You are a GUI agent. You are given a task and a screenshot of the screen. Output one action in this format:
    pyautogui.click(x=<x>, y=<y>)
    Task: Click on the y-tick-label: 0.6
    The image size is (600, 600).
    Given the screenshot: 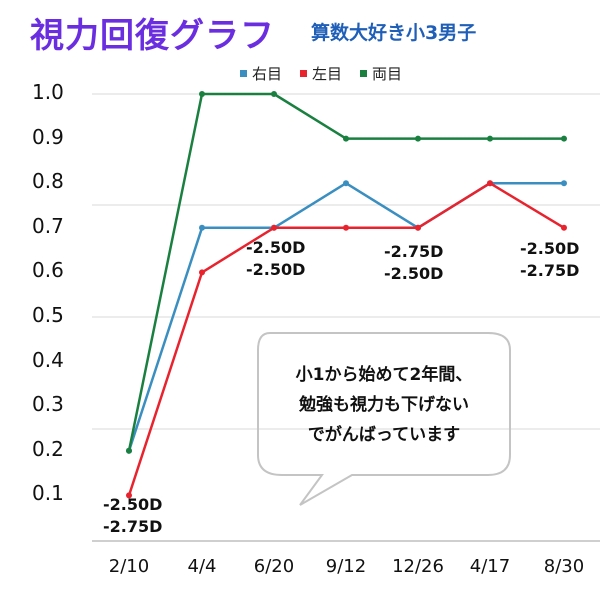 What is the action you would take?
    pyautogui.click(x=48, y=270)
    